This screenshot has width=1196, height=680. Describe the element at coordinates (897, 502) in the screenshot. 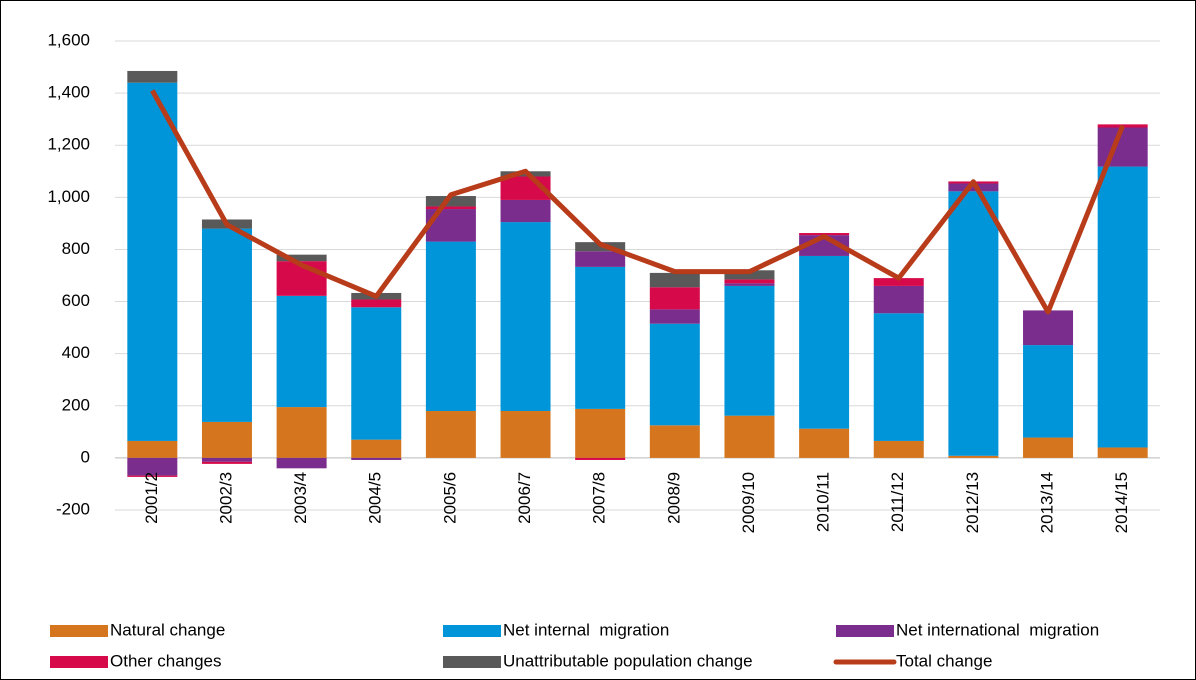

I see `x-tick-label: 2011/12` at that location.